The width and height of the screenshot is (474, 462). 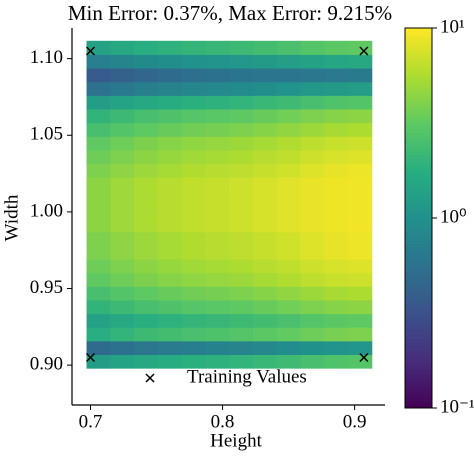 I want to click on marker-stroke, so click(x=150, y=378).